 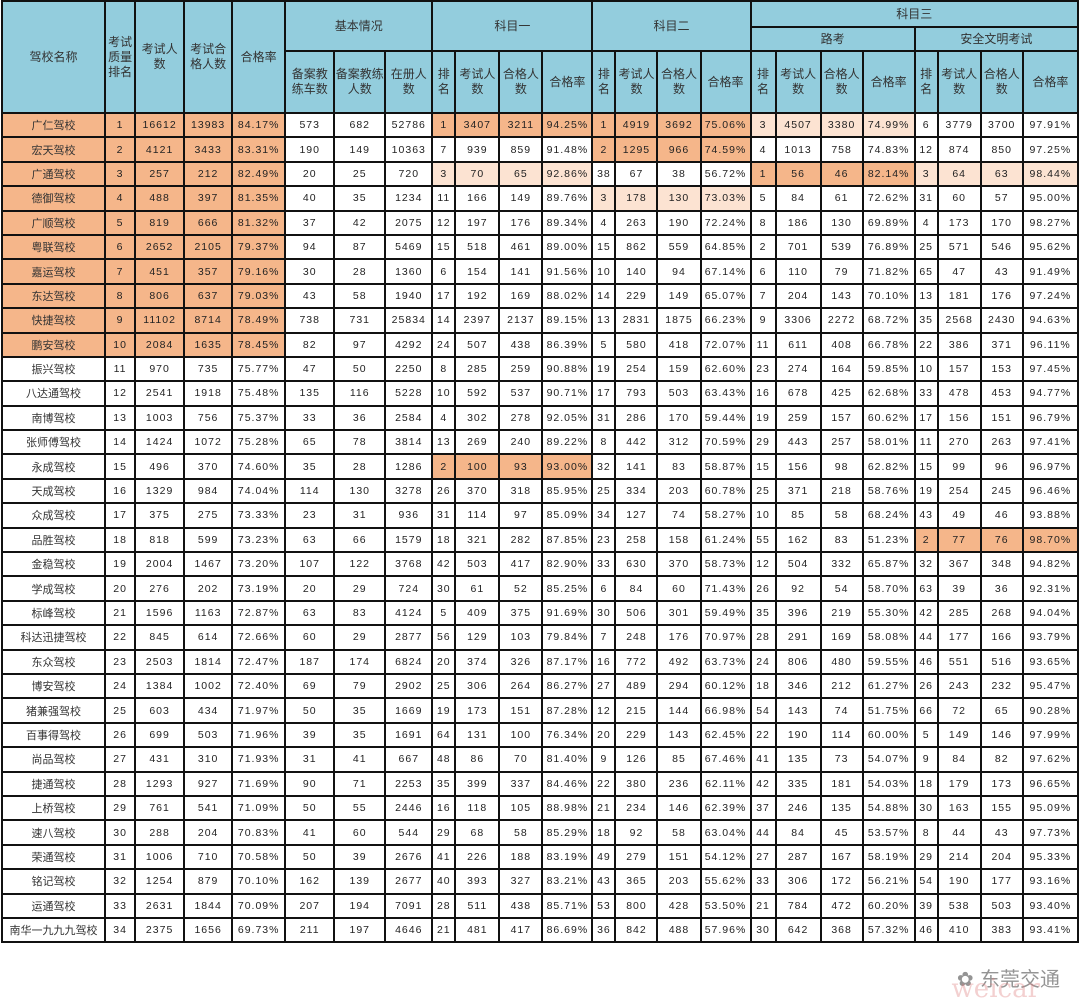 I want to click on k2-pass-count-cell: 1875, so click(x=679, y=320).